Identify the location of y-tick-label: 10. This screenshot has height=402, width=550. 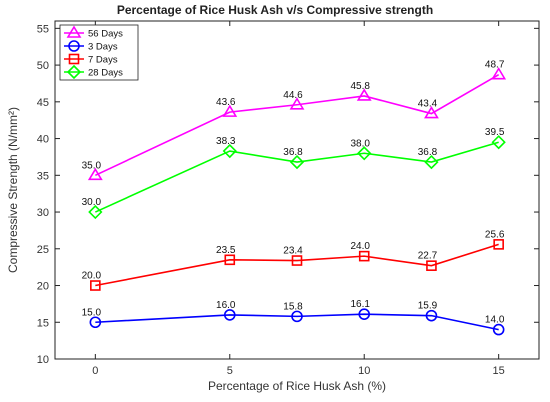
(43, 360).